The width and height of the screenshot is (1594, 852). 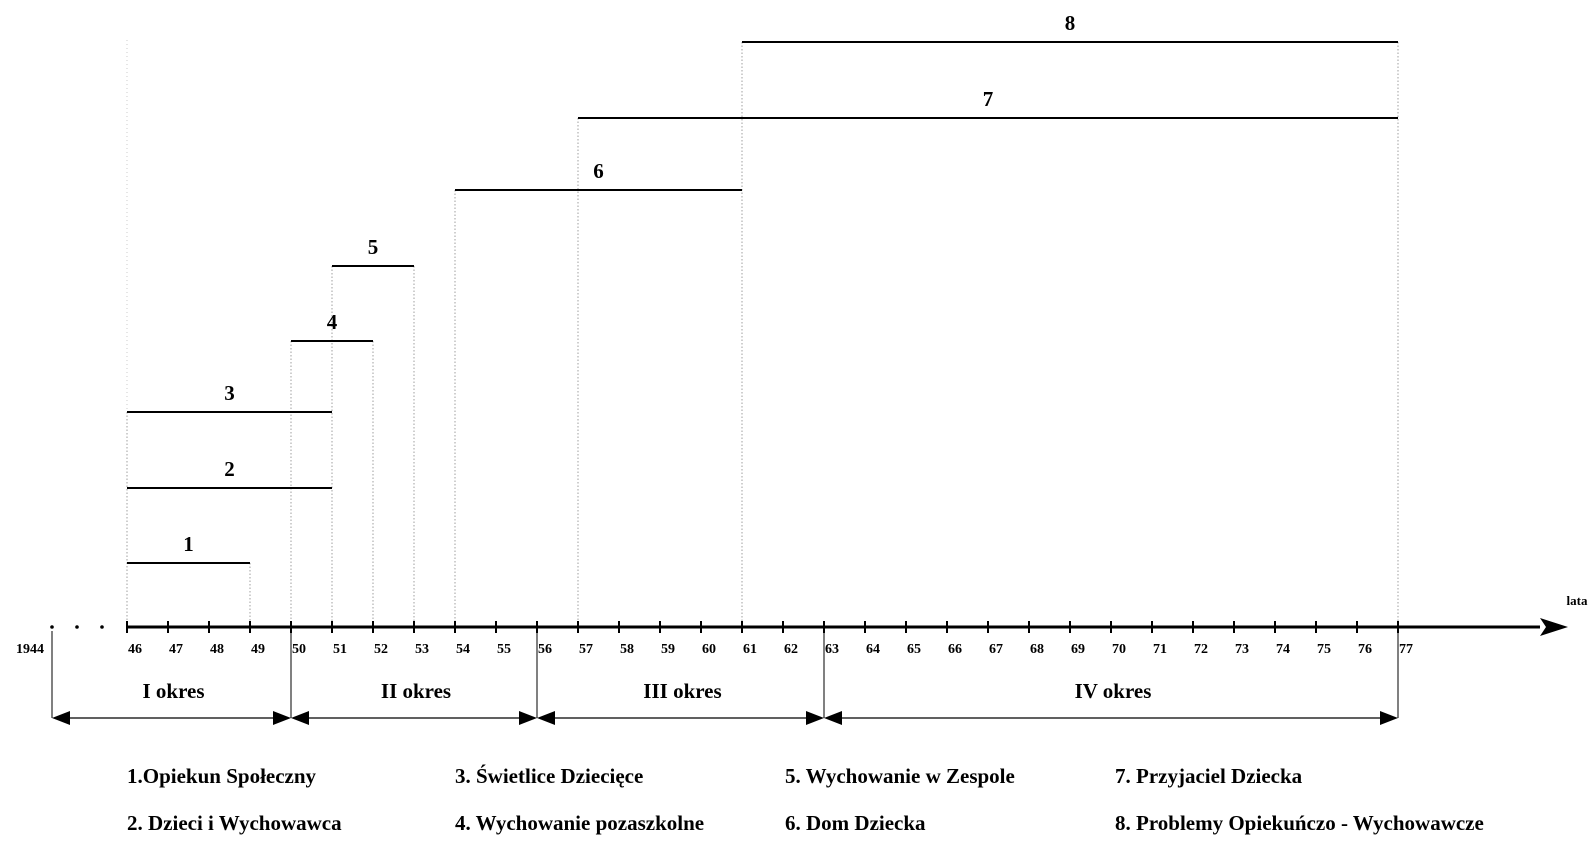 What do you see at coordinates (422, 649) in the screenshot?
I see `tick-label-53: 53` at bounding box center [422, 649].